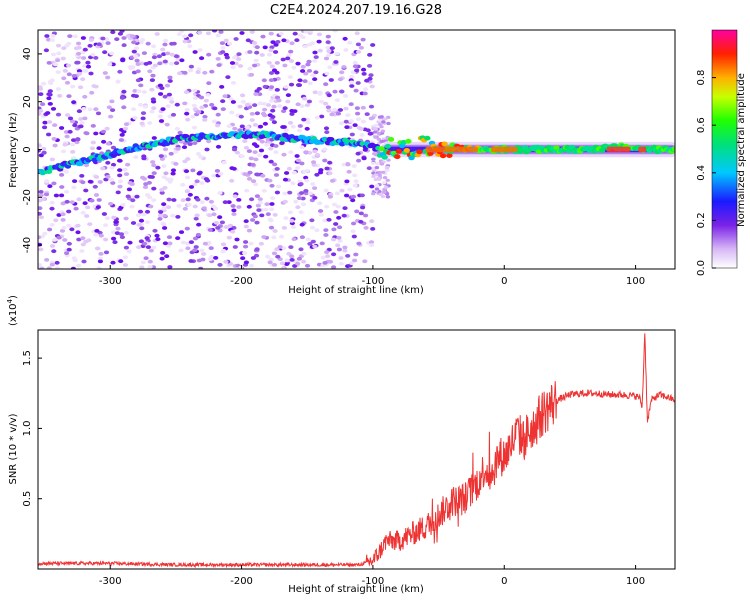 The height and width of the screenshot is (600, 750). I want to click on y-tick-label: 1.5, so click(27, 358).